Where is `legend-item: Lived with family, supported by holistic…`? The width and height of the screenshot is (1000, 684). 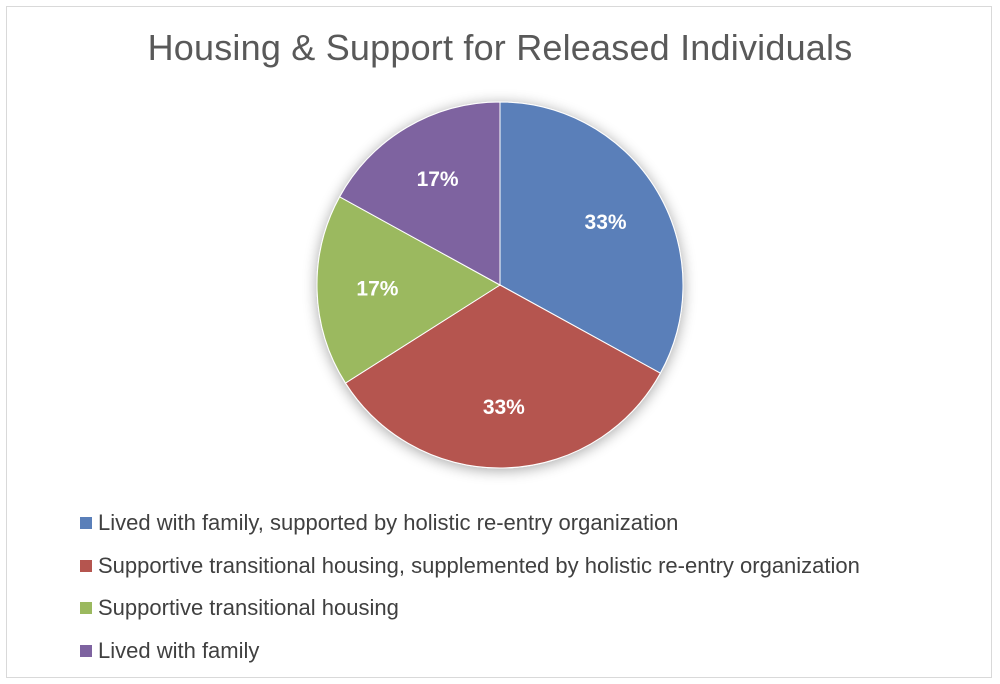
legend-item: Lived with family, supported by holistic… is located at coordinates (470, 523).